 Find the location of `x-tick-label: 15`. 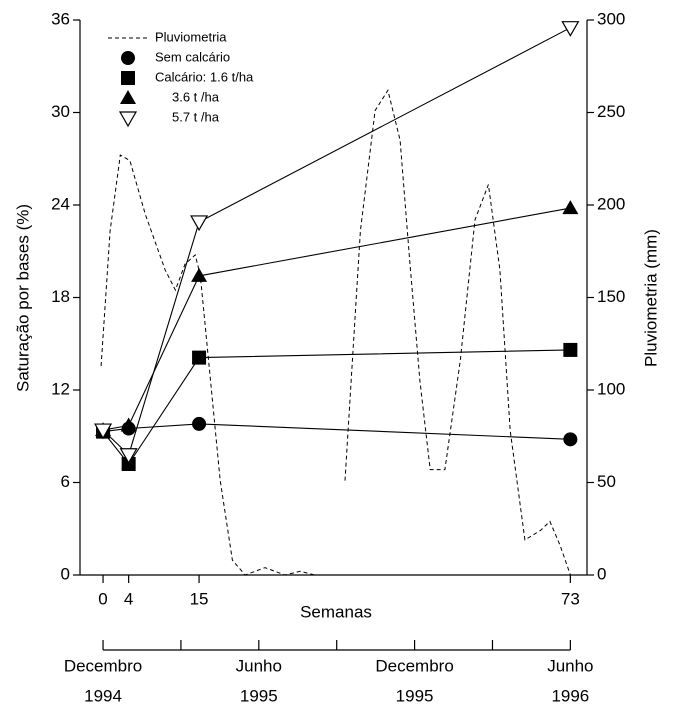

x-tick-label: 15 is located at coordinates (199, 598).